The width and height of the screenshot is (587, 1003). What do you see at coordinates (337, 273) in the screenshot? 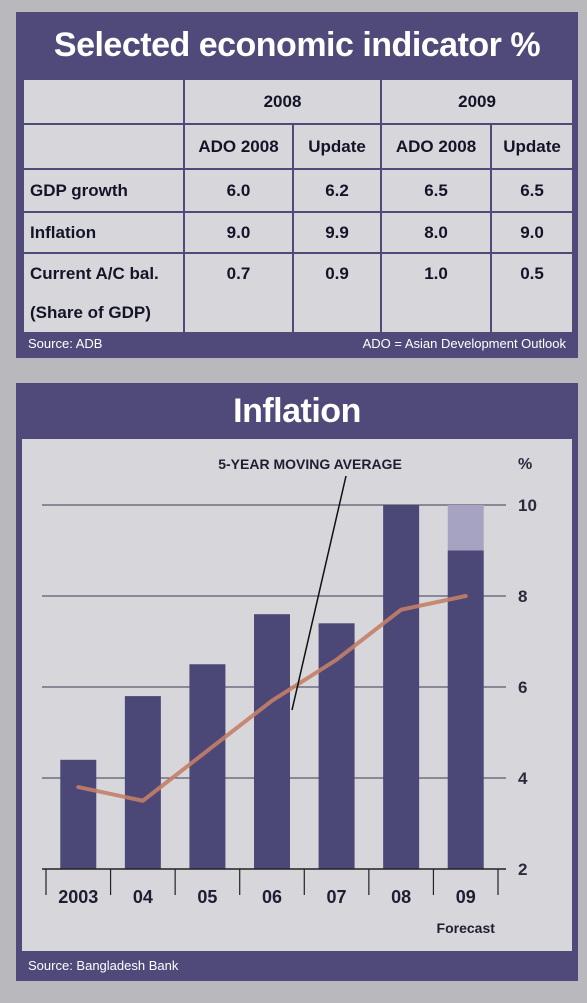
I see `table-cell: 0.9` at bounding box center [337, 273].